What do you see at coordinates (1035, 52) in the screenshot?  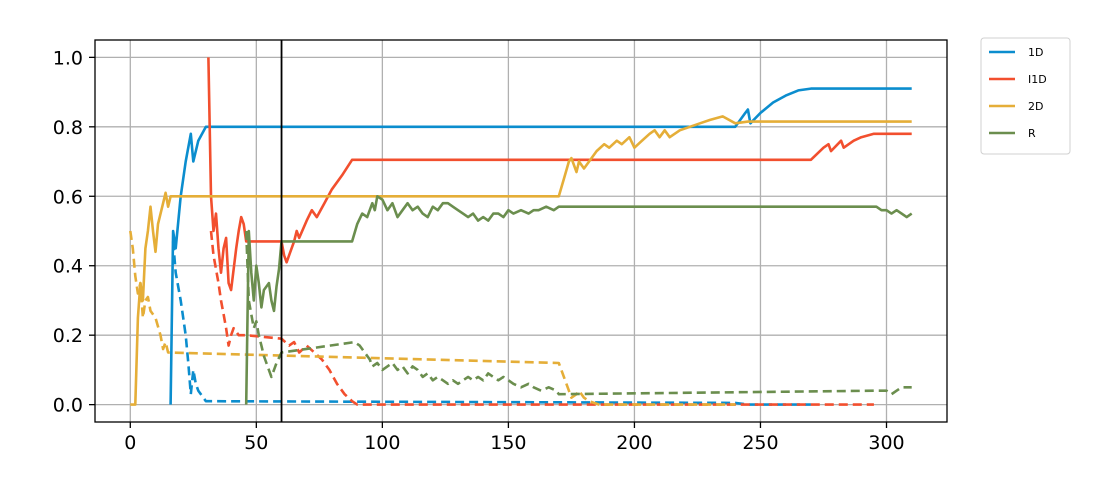 I see `legend-label-1d: 1D` at bounding box center [1035, 52].